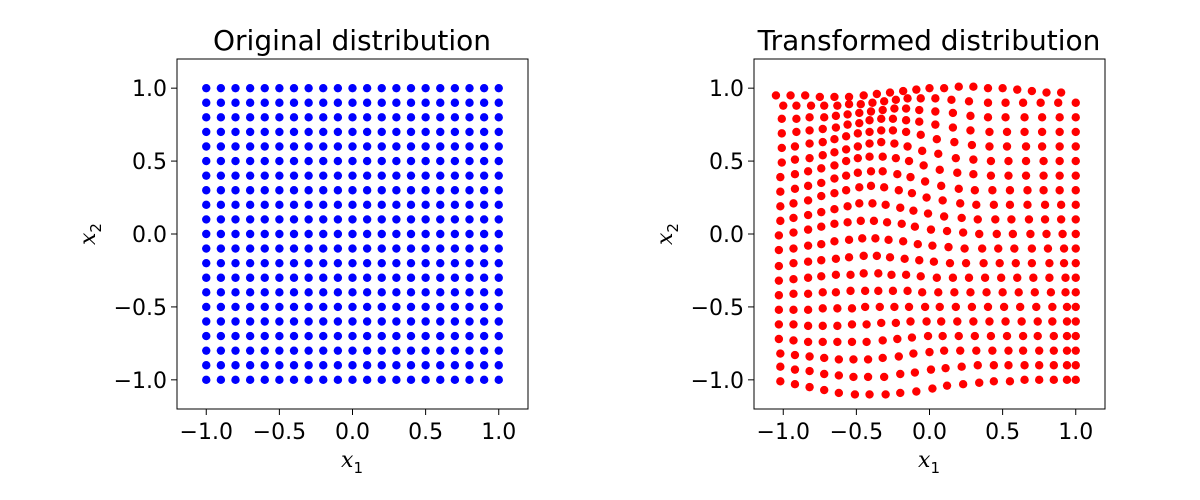  I want to click on left-y-ticks: −1.0 −0.5 0.0 0.5 1.0, so click(145, 235).